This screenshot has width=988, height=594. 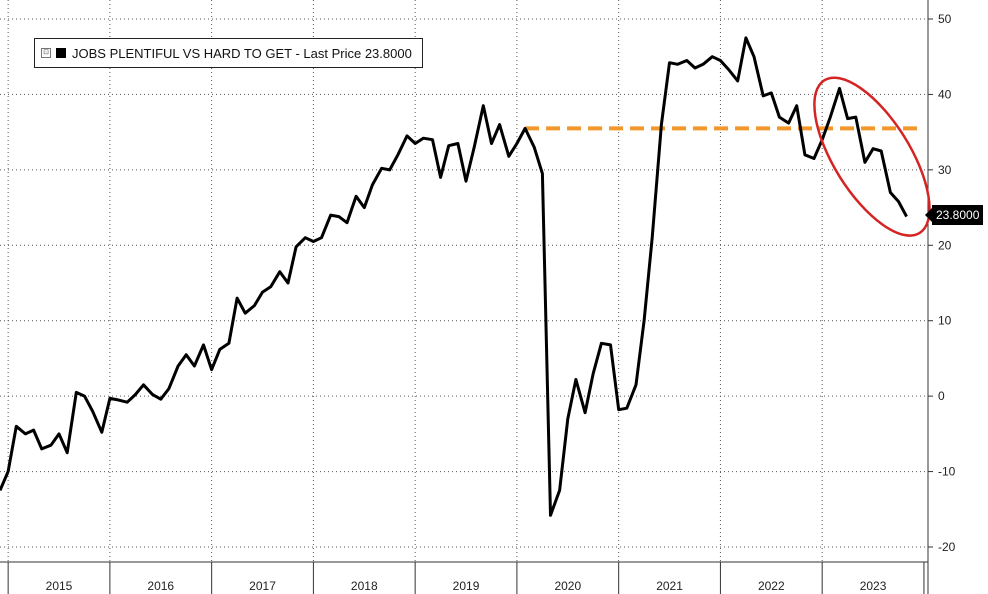 What do you see at coordinates (945, 94) in the screenshot?
I see `y-tick-label: 40` at bounding box center [945, 94].